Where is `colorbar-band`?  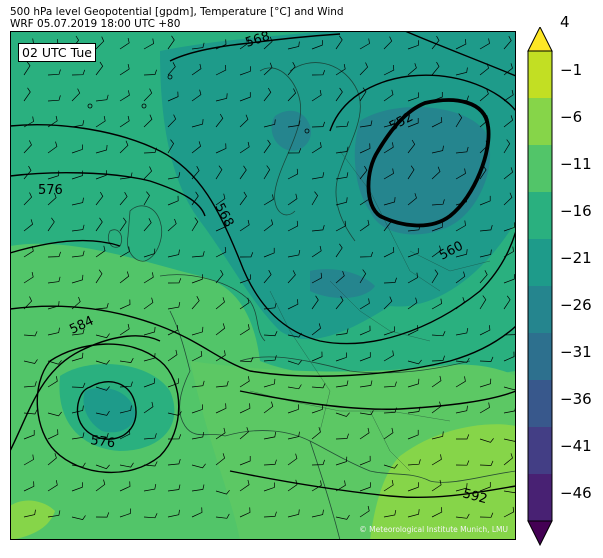
colorbar-band is located at coordinates (540, 215).